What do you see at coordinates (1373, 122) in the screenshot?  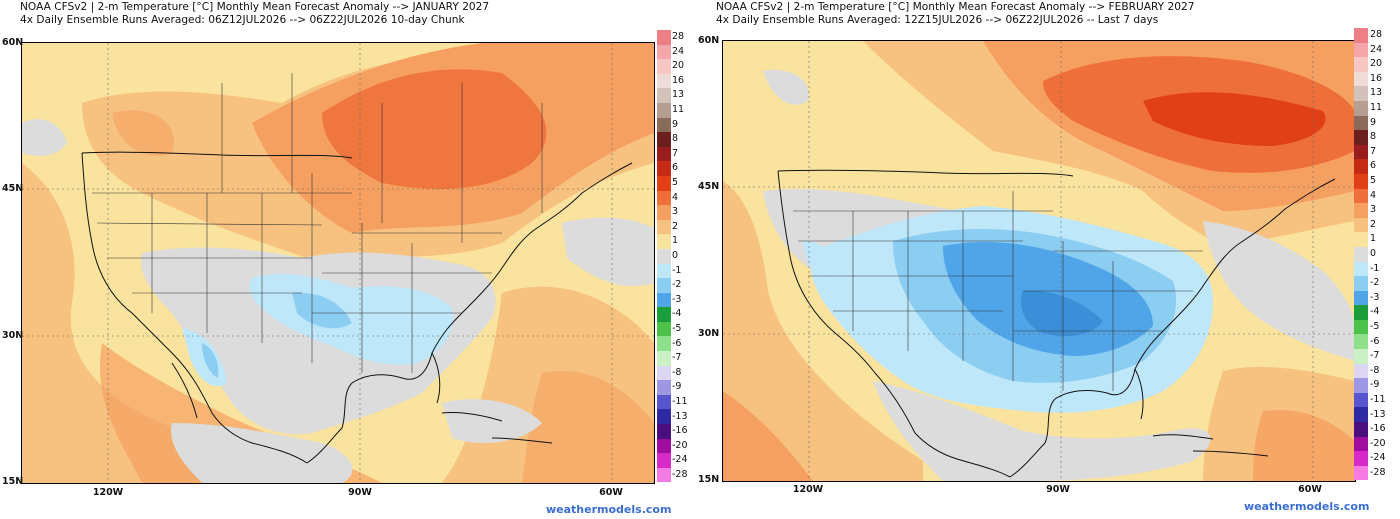 I see `colorbar-tick-label: 9` at bounding box center [1373, 122].